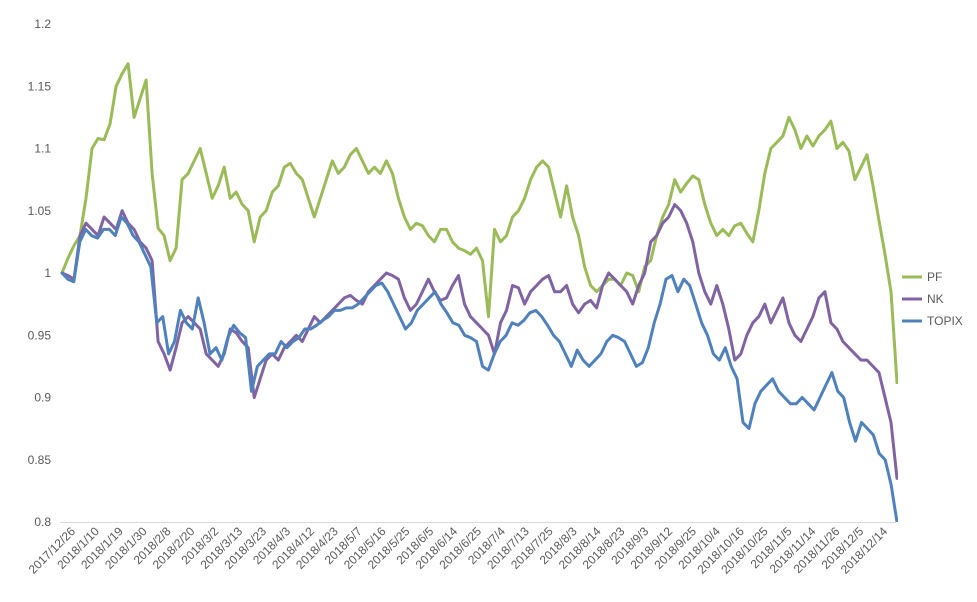 This screenshot has height=602, width=977. I want to click on y-axis: 0.8 0.85 0.9 0.95 1 1.05 1.1 1.15 1.2, so click(40, 273).